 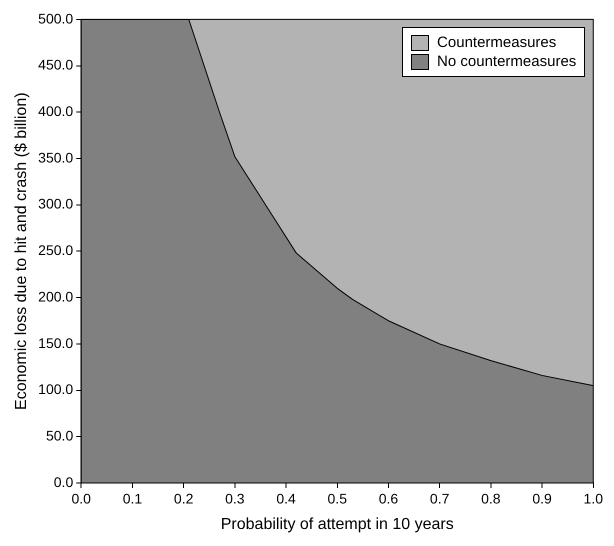 What do you see at coordinates (496, 43) in the screenshot?
I see `legend-label: Countermeasures` at bounding box center [496, 43].